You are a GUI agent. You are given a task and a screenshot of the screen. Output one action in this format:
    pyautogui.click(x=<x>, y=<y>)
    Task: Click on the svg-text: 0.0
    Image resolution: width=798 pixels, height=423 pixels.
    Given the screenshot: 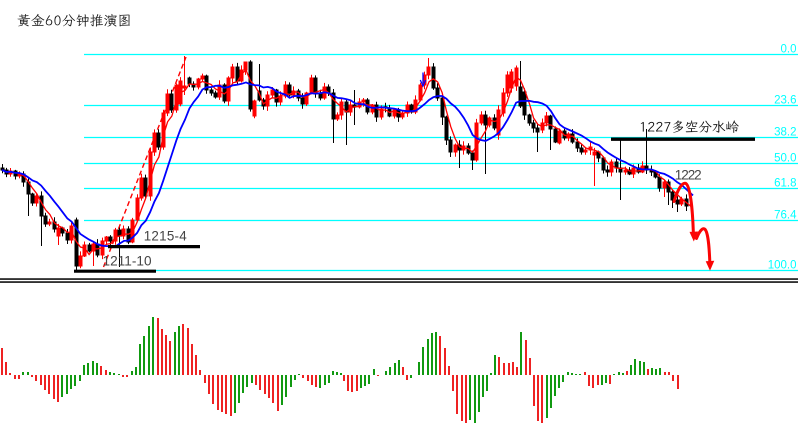 What is the action you would take?
    pyautogui.click(x=789, y=49)
    